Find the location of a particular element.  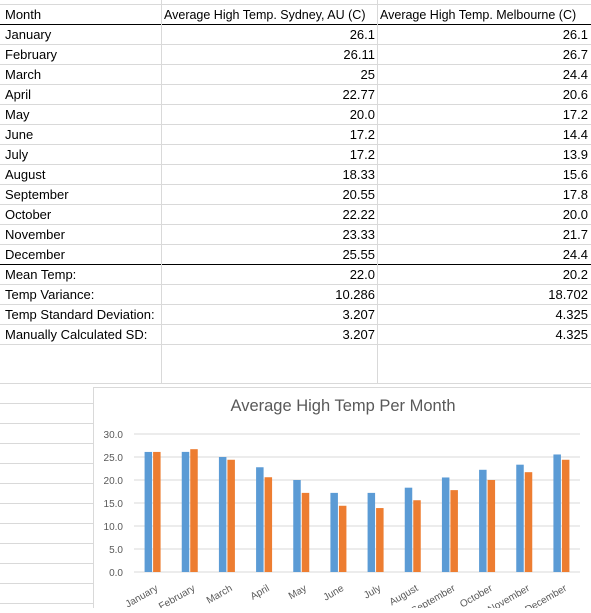

row-label-cell: July is located at coordinates (17, 154).